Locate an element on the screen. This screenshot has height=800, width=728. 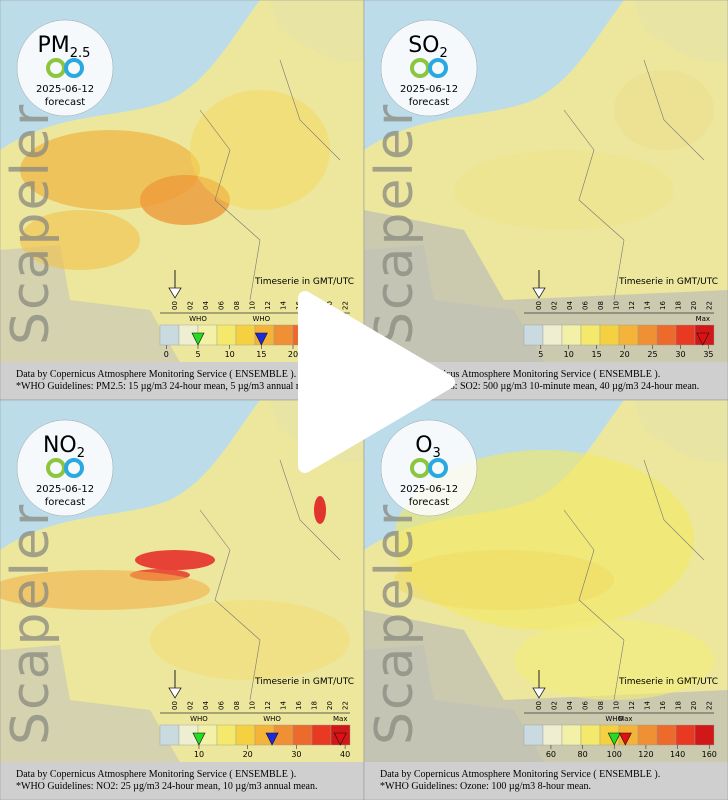
hour-label: 06 is located at coordinates (222, 305).